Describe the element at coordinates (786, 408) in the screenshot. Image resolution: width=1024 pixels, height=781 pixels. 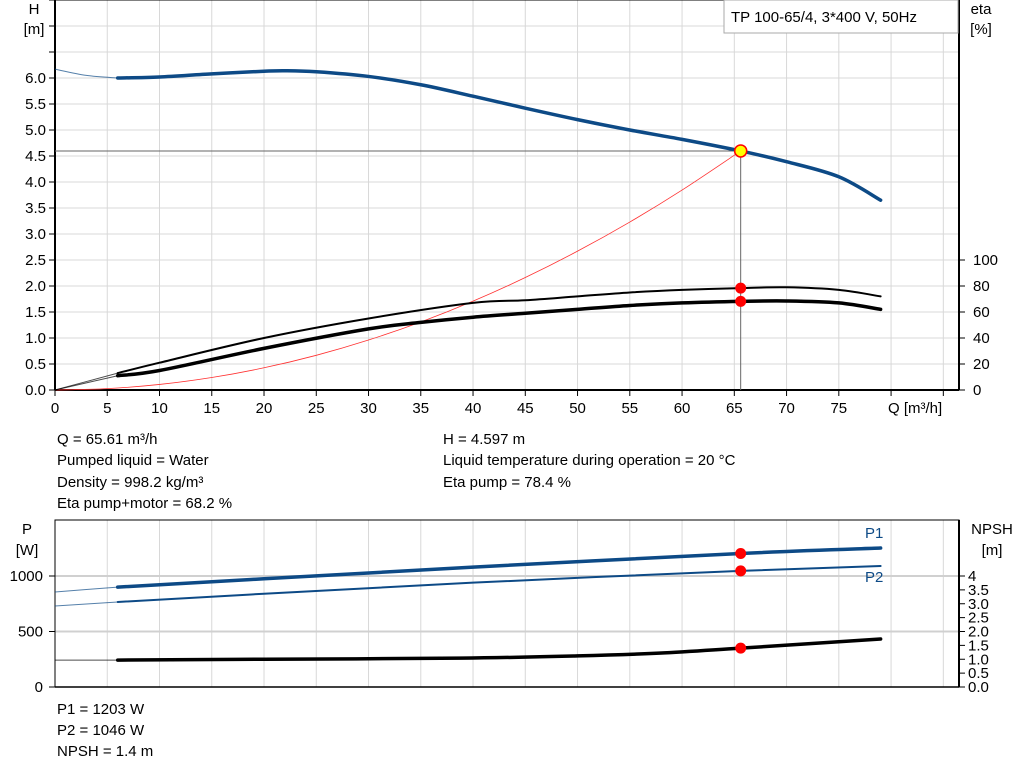
I see `q-tick-label: 70` at that location.